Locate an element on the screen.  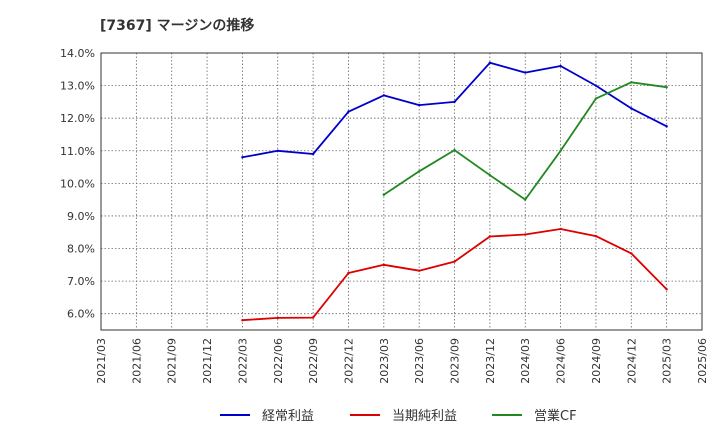
y-tick-label: 9.0% is located at coordinates (81, 216).